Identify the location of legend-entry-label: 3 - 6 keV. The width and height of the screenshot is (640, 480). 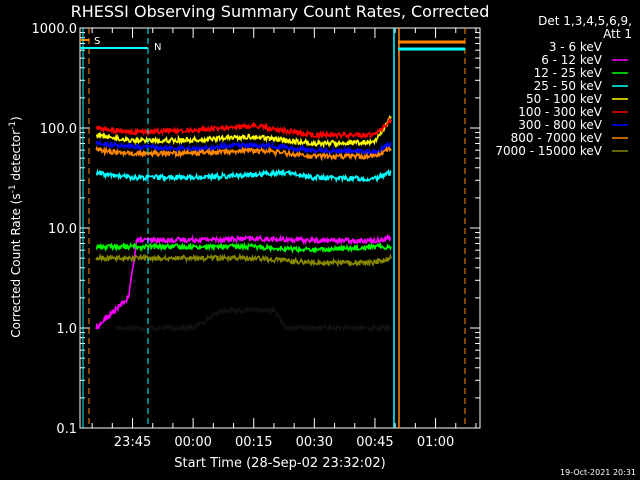
(576, 47).